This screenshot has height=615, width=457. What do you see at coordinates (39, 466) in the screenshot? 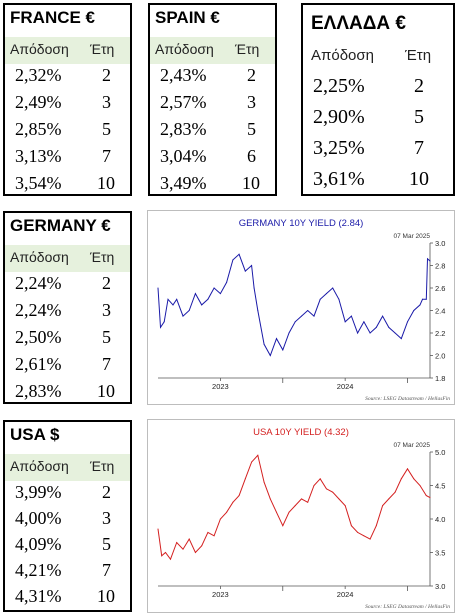
I see `usa-col-yield: Απόδοση` at bounding box center [39, 466].